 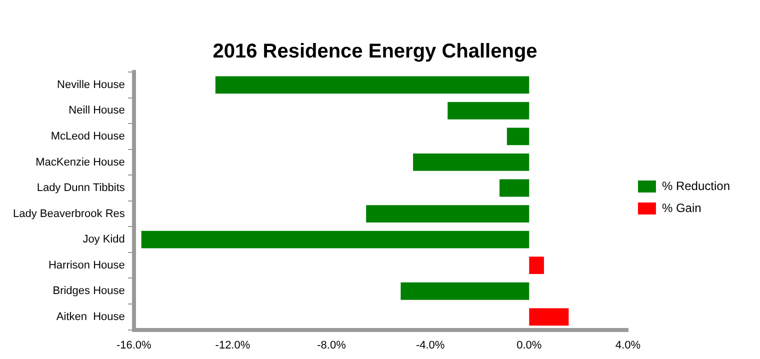 What do you see at coordinates (682, 207) in the screenshot?
I see `legend-label: % Gain` at bounding box center [682, 207].